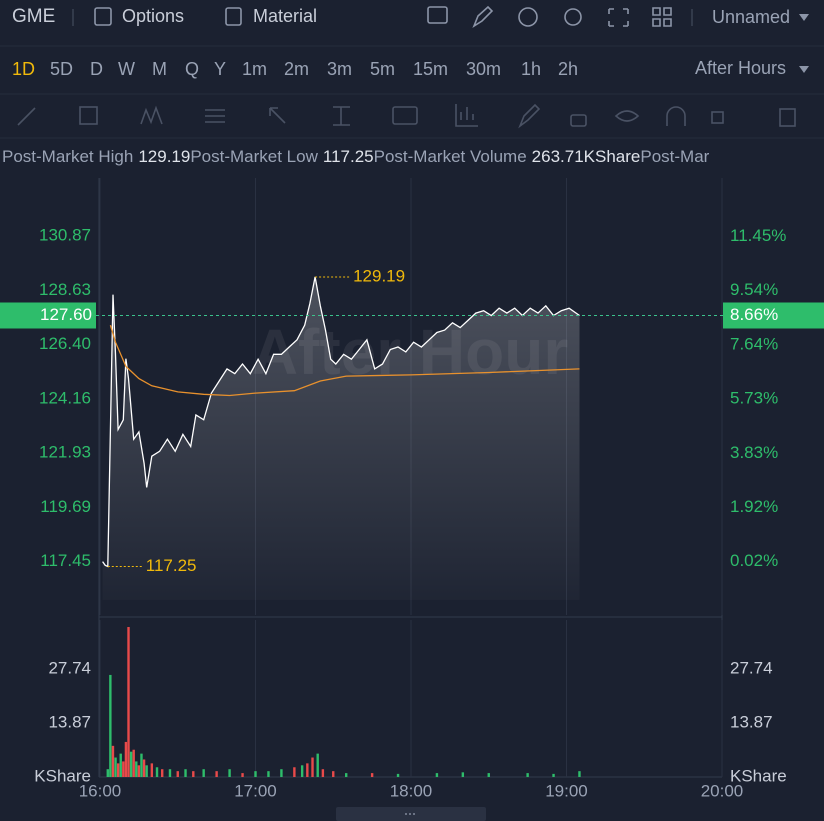  I want to click on period: M, so click(159, 69).